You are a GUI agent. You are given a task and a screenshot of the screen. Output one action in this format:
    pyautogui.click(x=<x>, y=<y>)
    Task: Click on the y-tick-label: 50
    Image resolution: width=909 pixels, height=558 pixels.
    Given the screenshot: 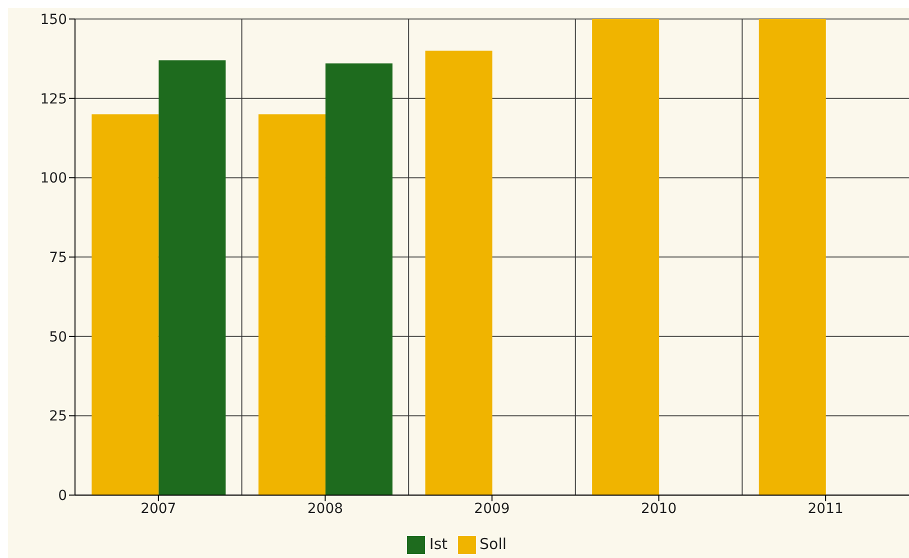 What is the action you would take?
    pyautogui.click(x=58, y=337)
    